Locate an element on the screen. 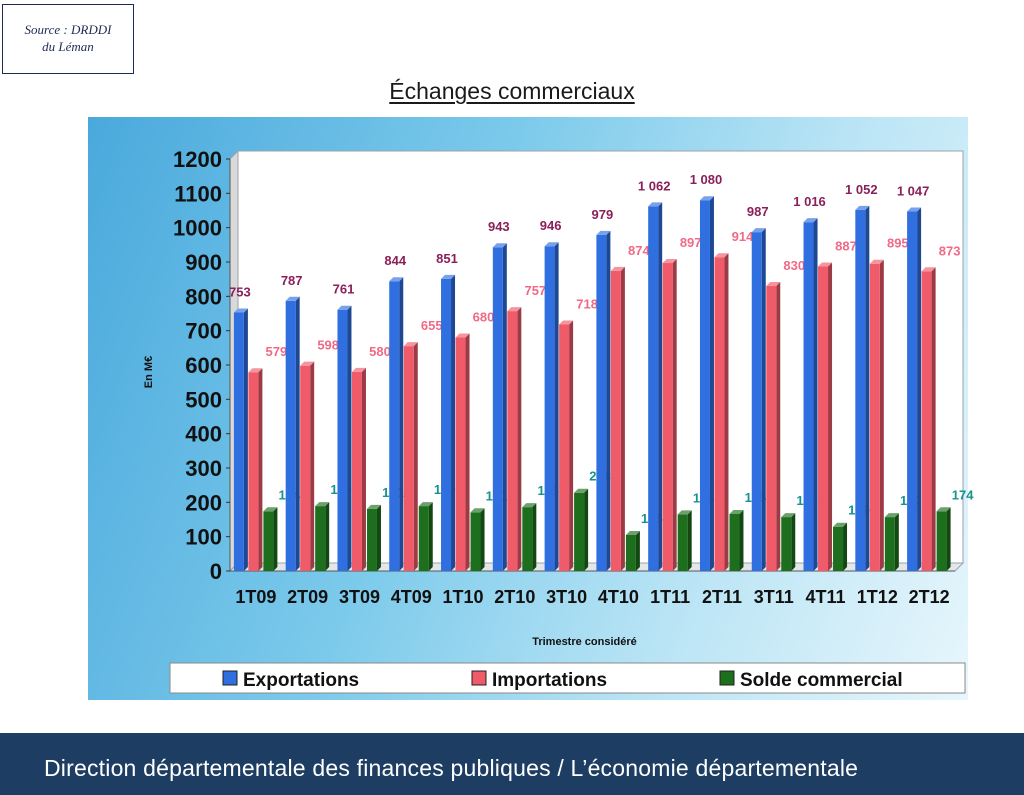 The image size is (1024, 795). data-label: 718 is located at coordinates (587, 303).